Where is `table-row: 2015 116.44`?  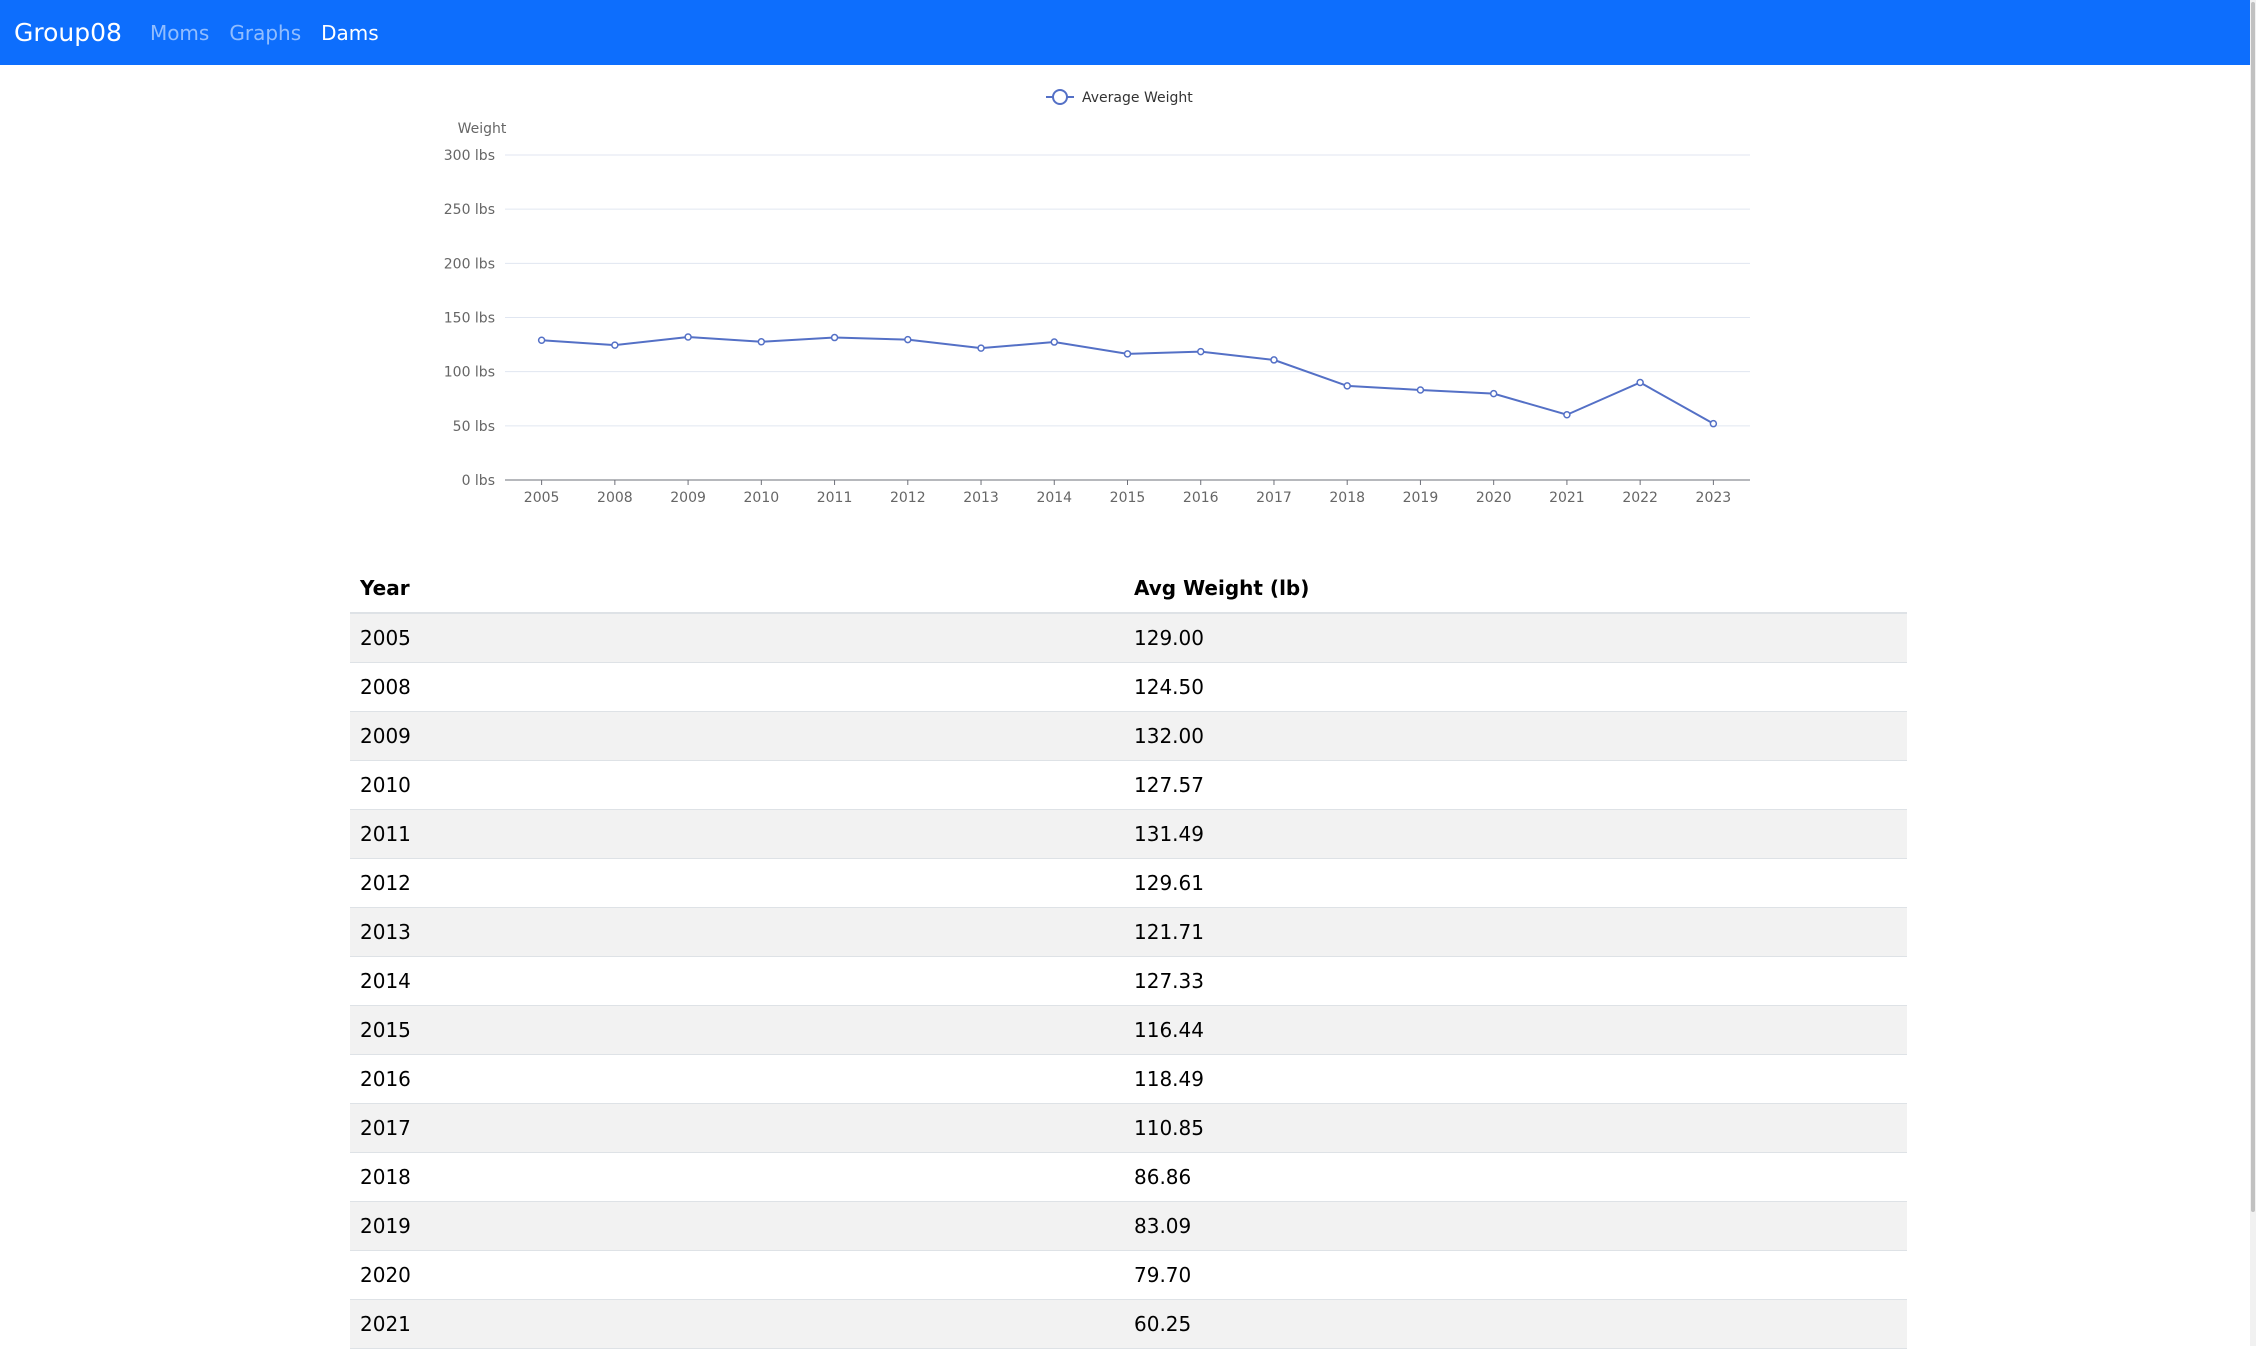
table-row: 2015 116.44 is located at coordinates (1128, 1030).